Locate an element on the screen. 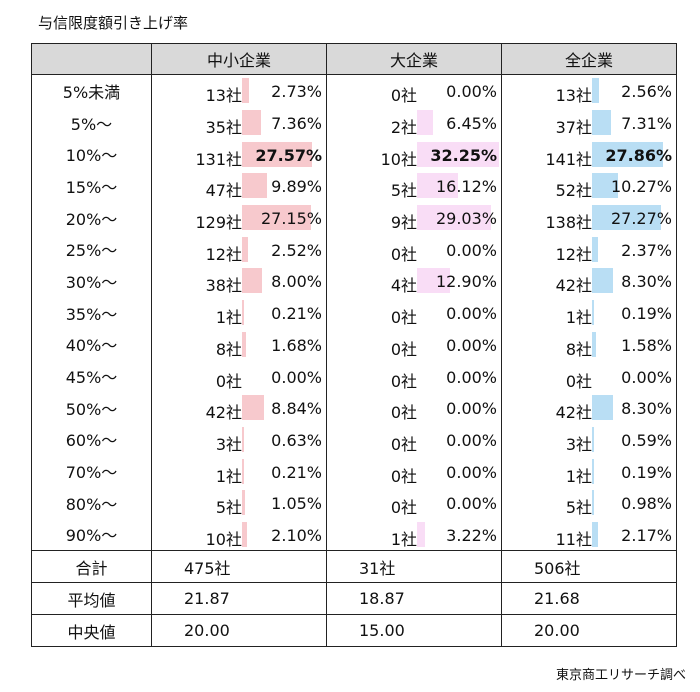 The width and height of the screenshot is (700, 692). data-cell-all: 1社 0.19% is located at coordinates (589, 312).